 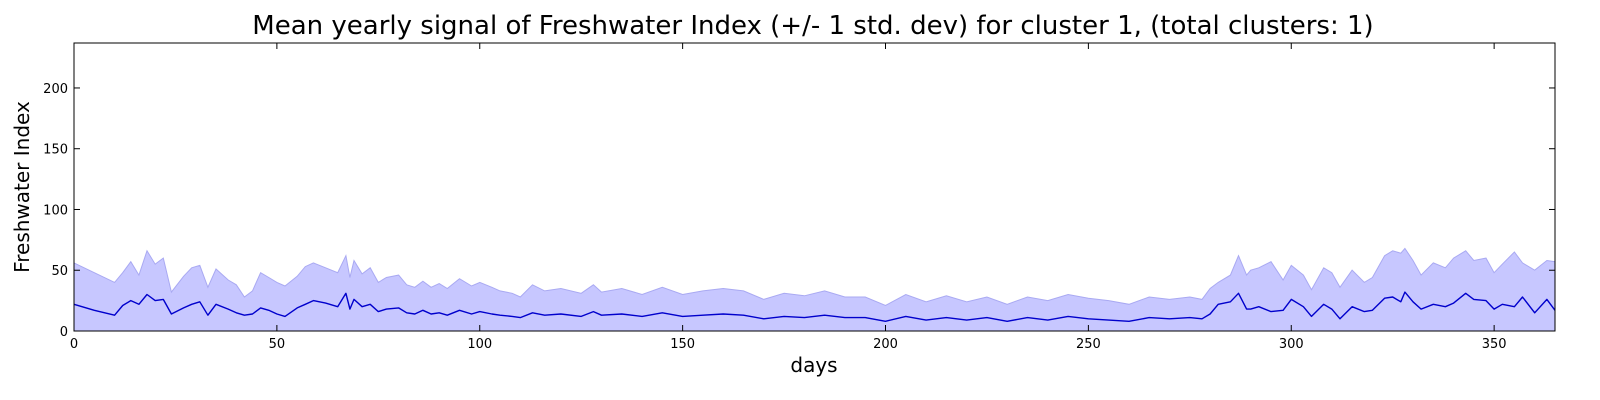 What do you see at coordinates (59, 271) in the screenshot?
I see `y-tick-label: 50` at bounding box center [59, 271].